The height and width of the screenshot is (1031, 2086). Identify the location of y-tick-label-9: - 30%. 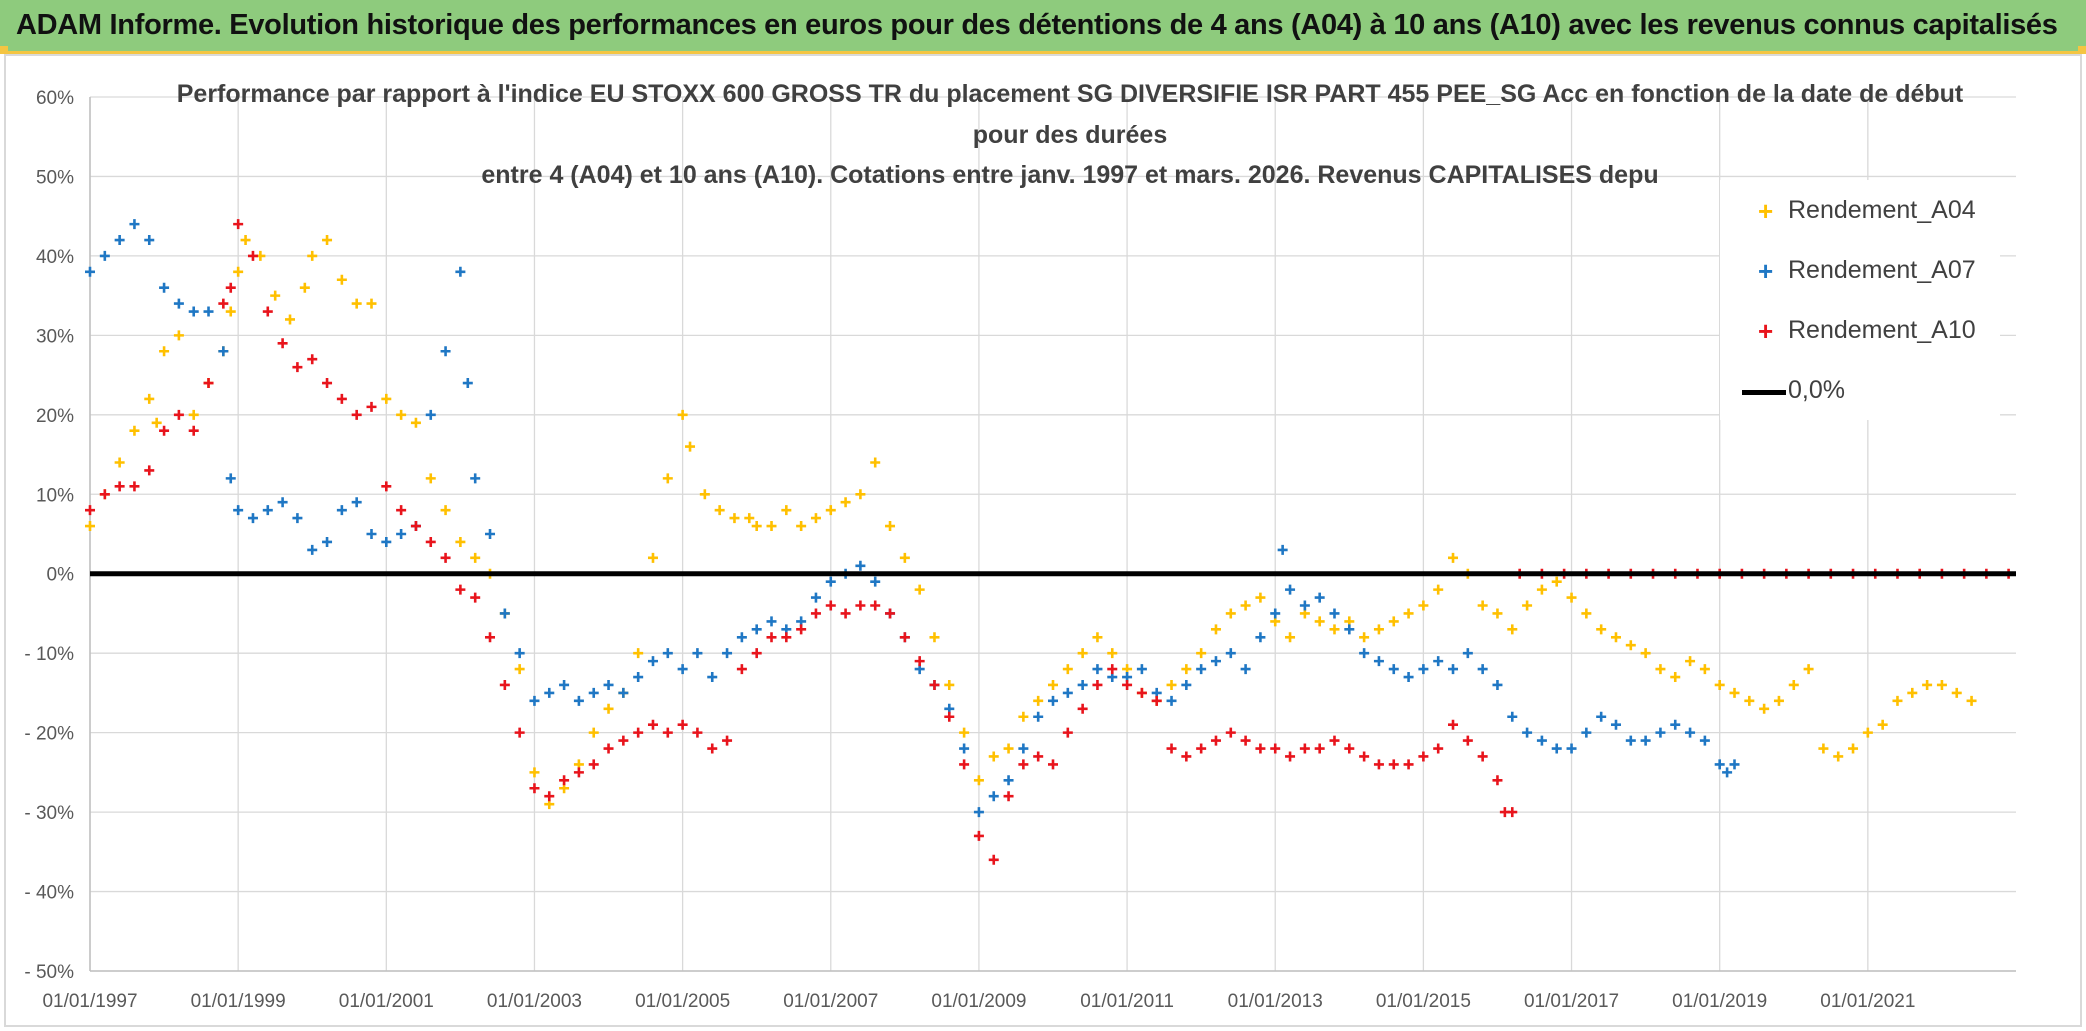
(49, 813).